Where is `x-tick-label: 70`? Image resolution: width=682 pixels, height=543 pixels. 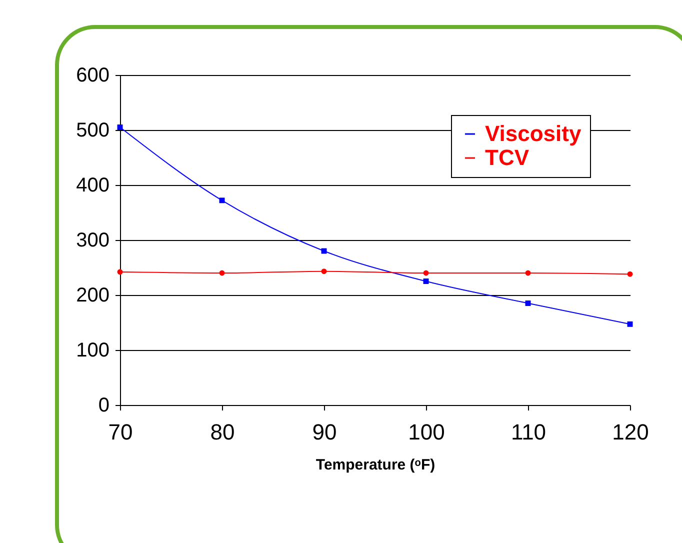
x-tick-label: 70 is located at coordinates (120, 432).